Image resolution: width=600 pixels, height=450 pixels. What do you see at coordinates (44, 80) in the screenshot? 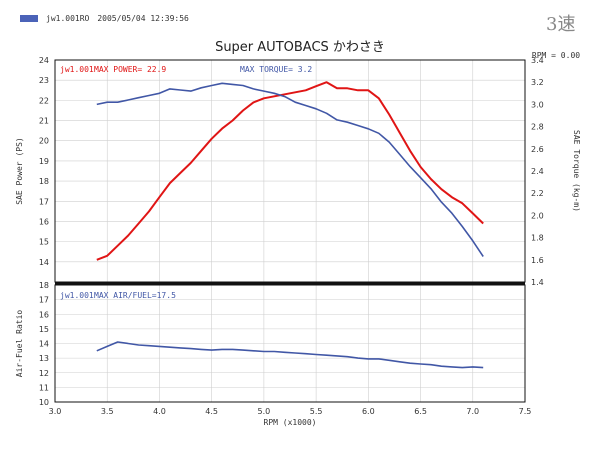
I see `y-tick-label: 23` at bounding box center [44, 80].